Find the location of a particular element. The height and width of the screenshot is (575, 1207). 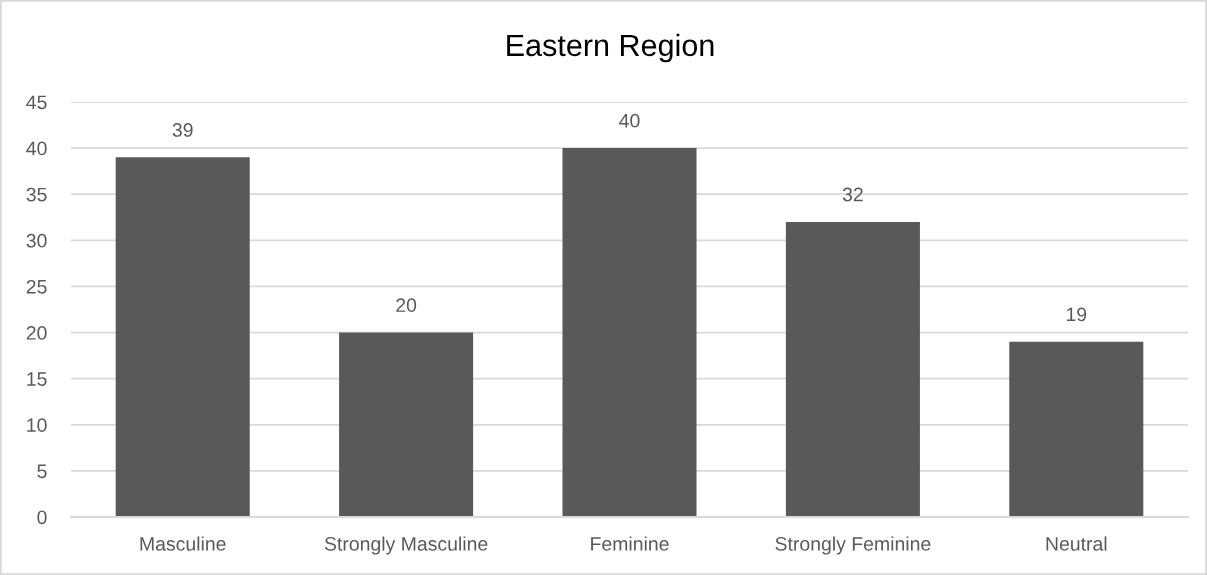

y-tick-label: 35 is located at coordinates (36, 194).